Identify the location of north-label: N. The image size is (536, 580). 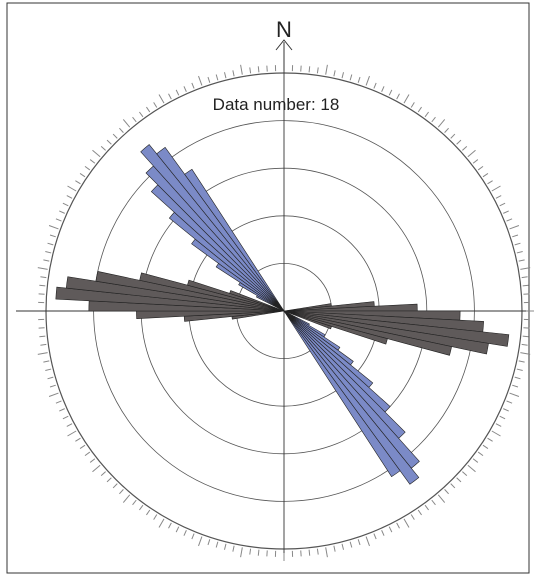
(284, 29).